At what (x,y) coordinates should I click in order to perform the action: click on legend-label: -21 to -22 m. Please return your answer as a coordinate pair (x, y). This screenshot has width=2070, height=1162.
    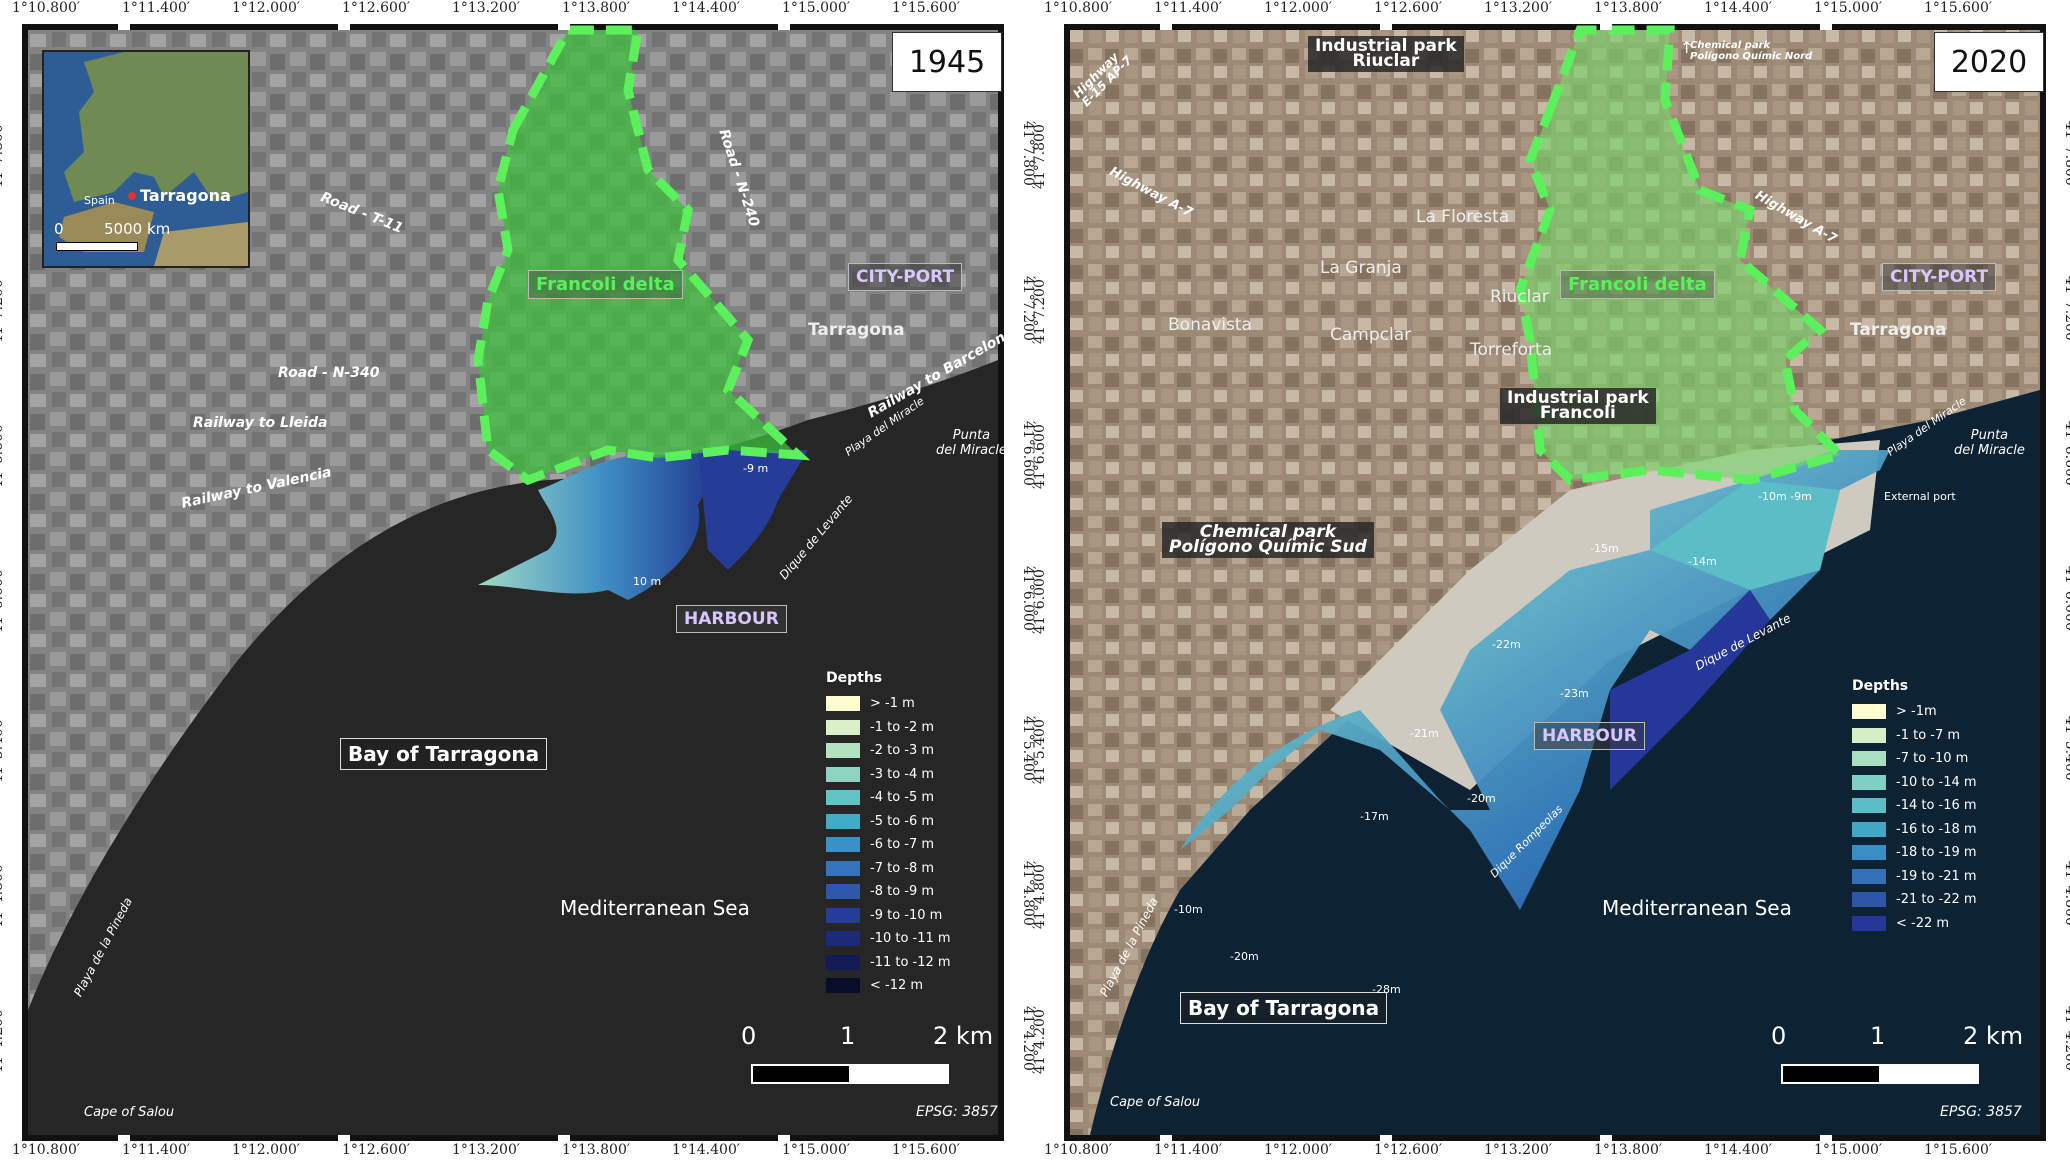
    Looking at the image, I should click on (1936, 900).